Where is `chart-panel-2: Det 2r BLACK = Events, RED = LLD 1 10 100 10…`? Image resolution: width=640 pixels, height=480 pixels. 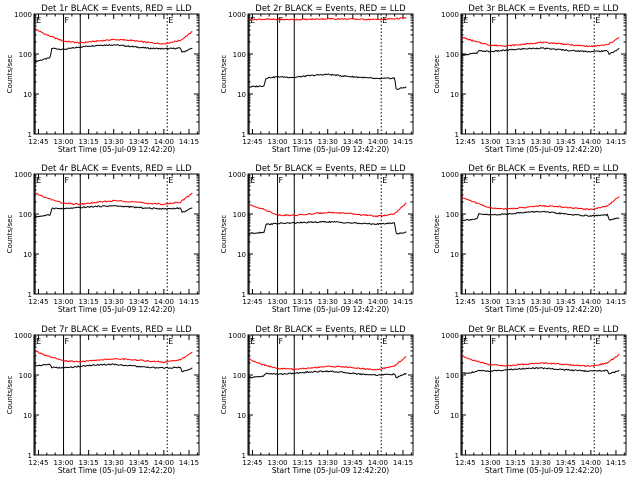
chart-panel-2: Det 2r BLACK = Events, RED = LLD 1 10 100 10… is located at coordinates (317, 79).